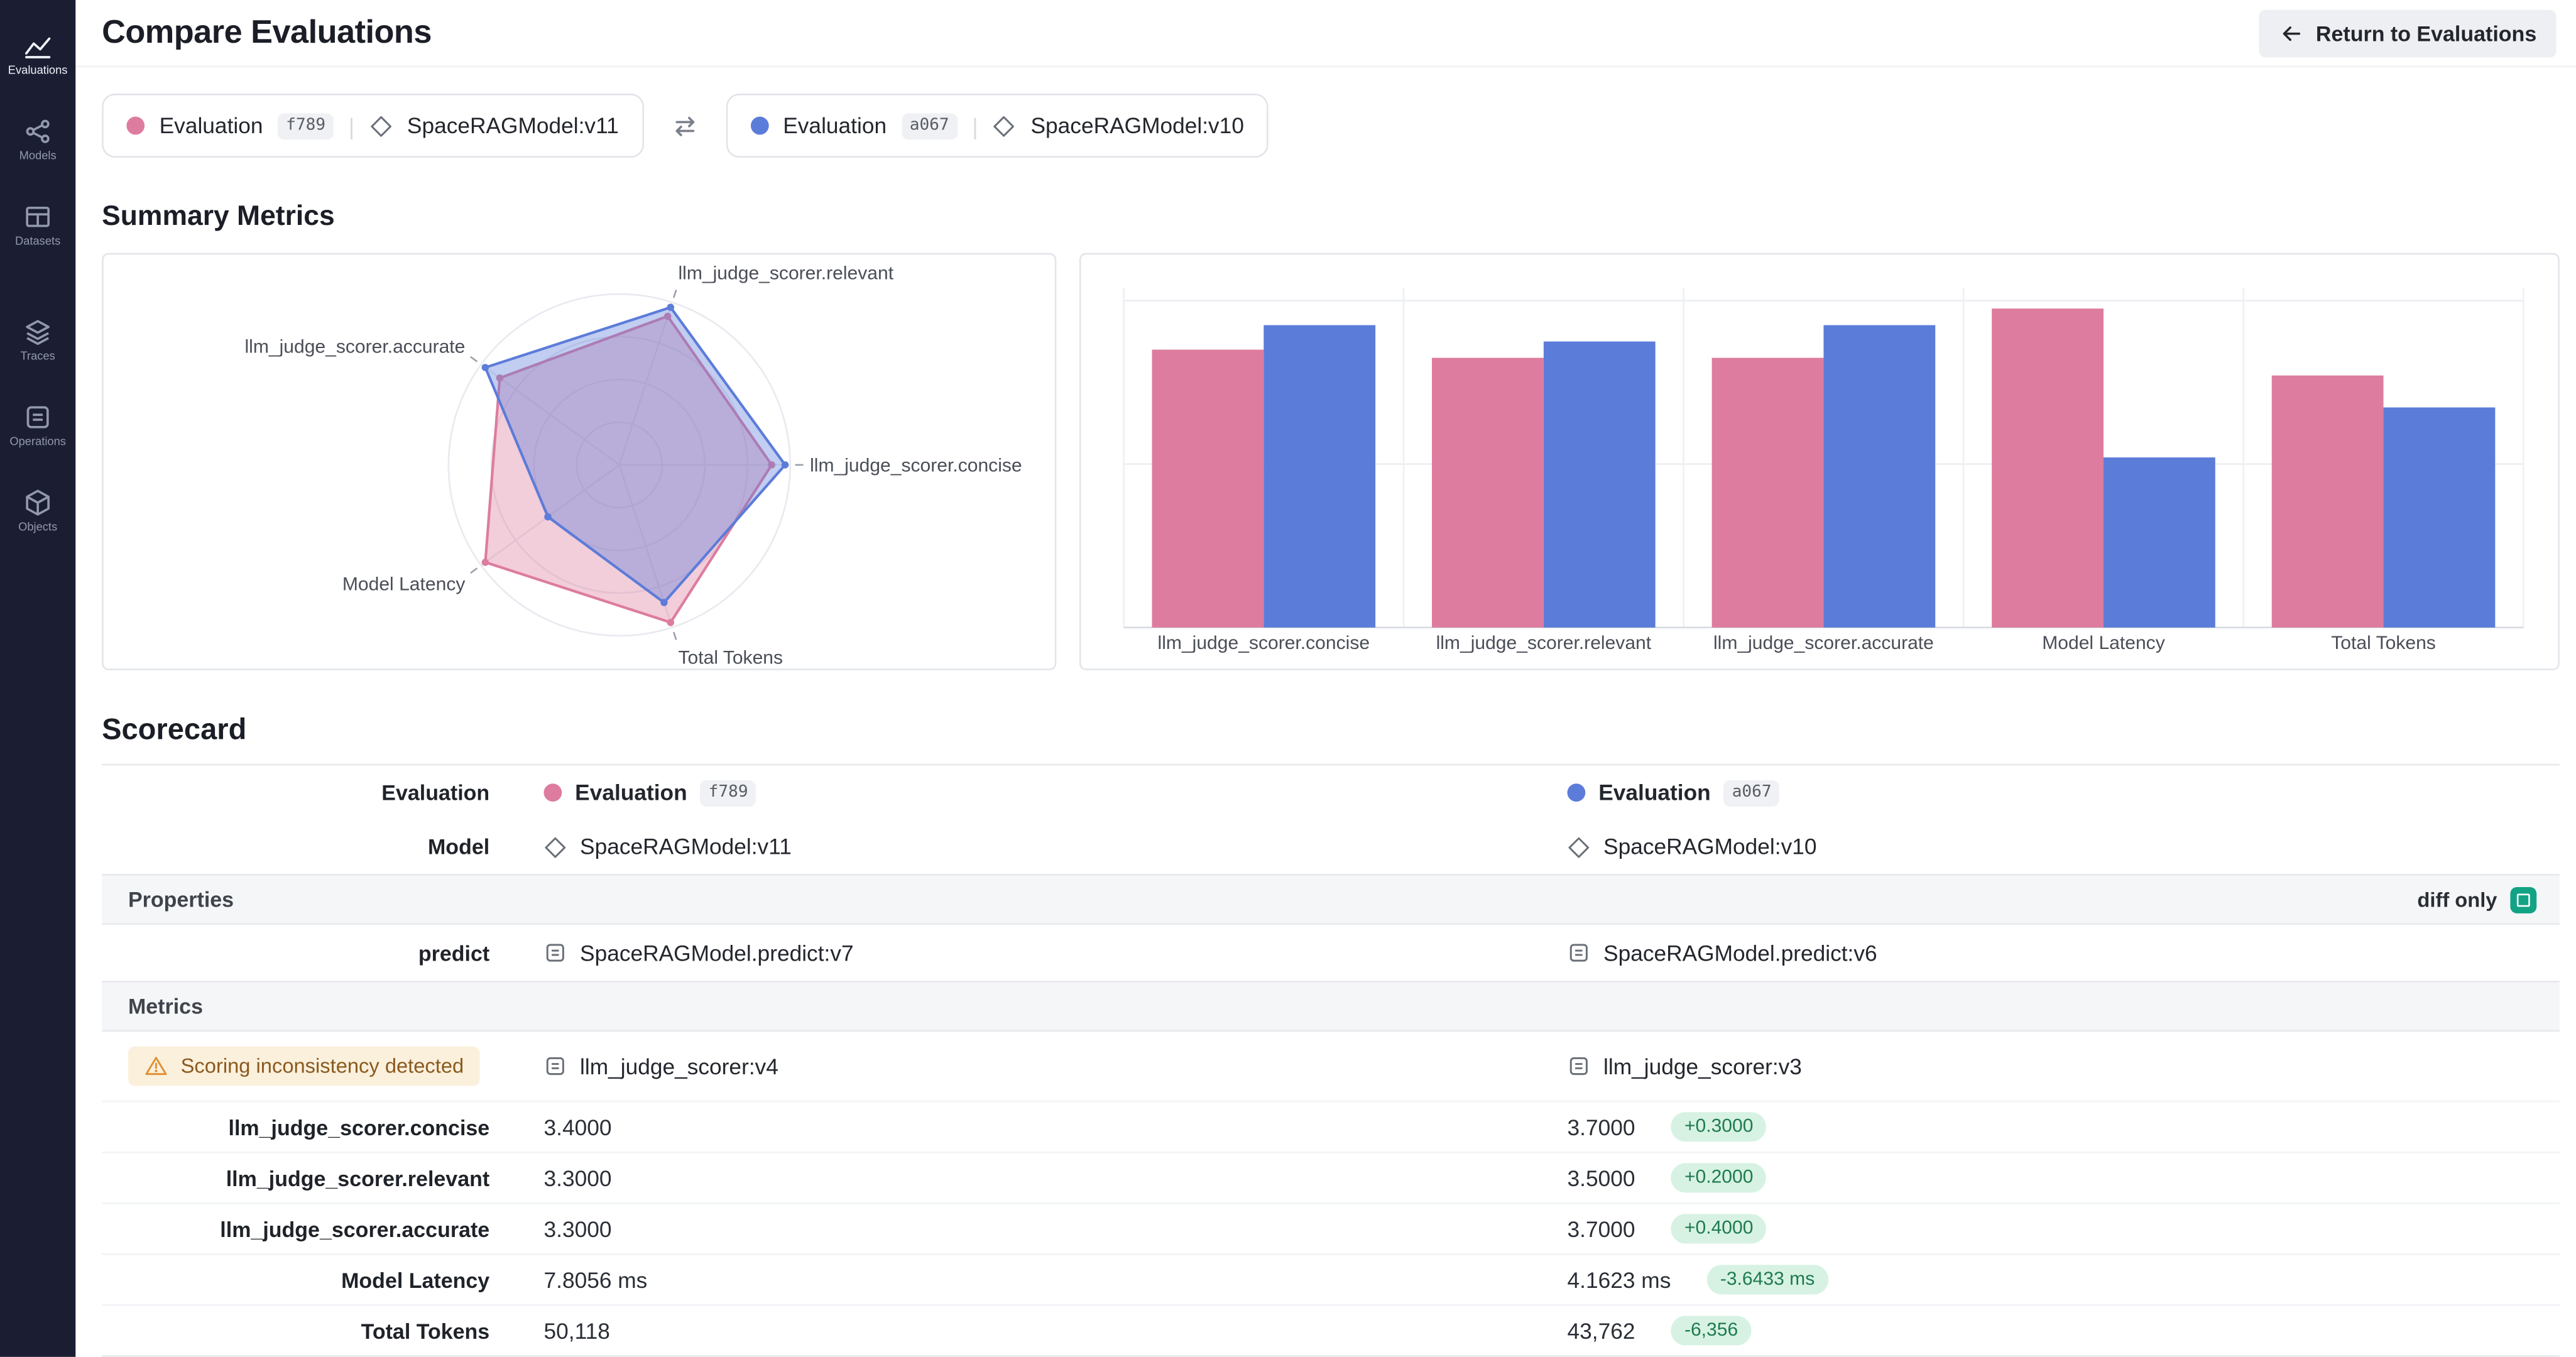 The width and height of the screenshot is (2576, 1357). Describe the element at coordinates (2523, 900) in the screenshot. I see `diff-only-toggle` at that location.